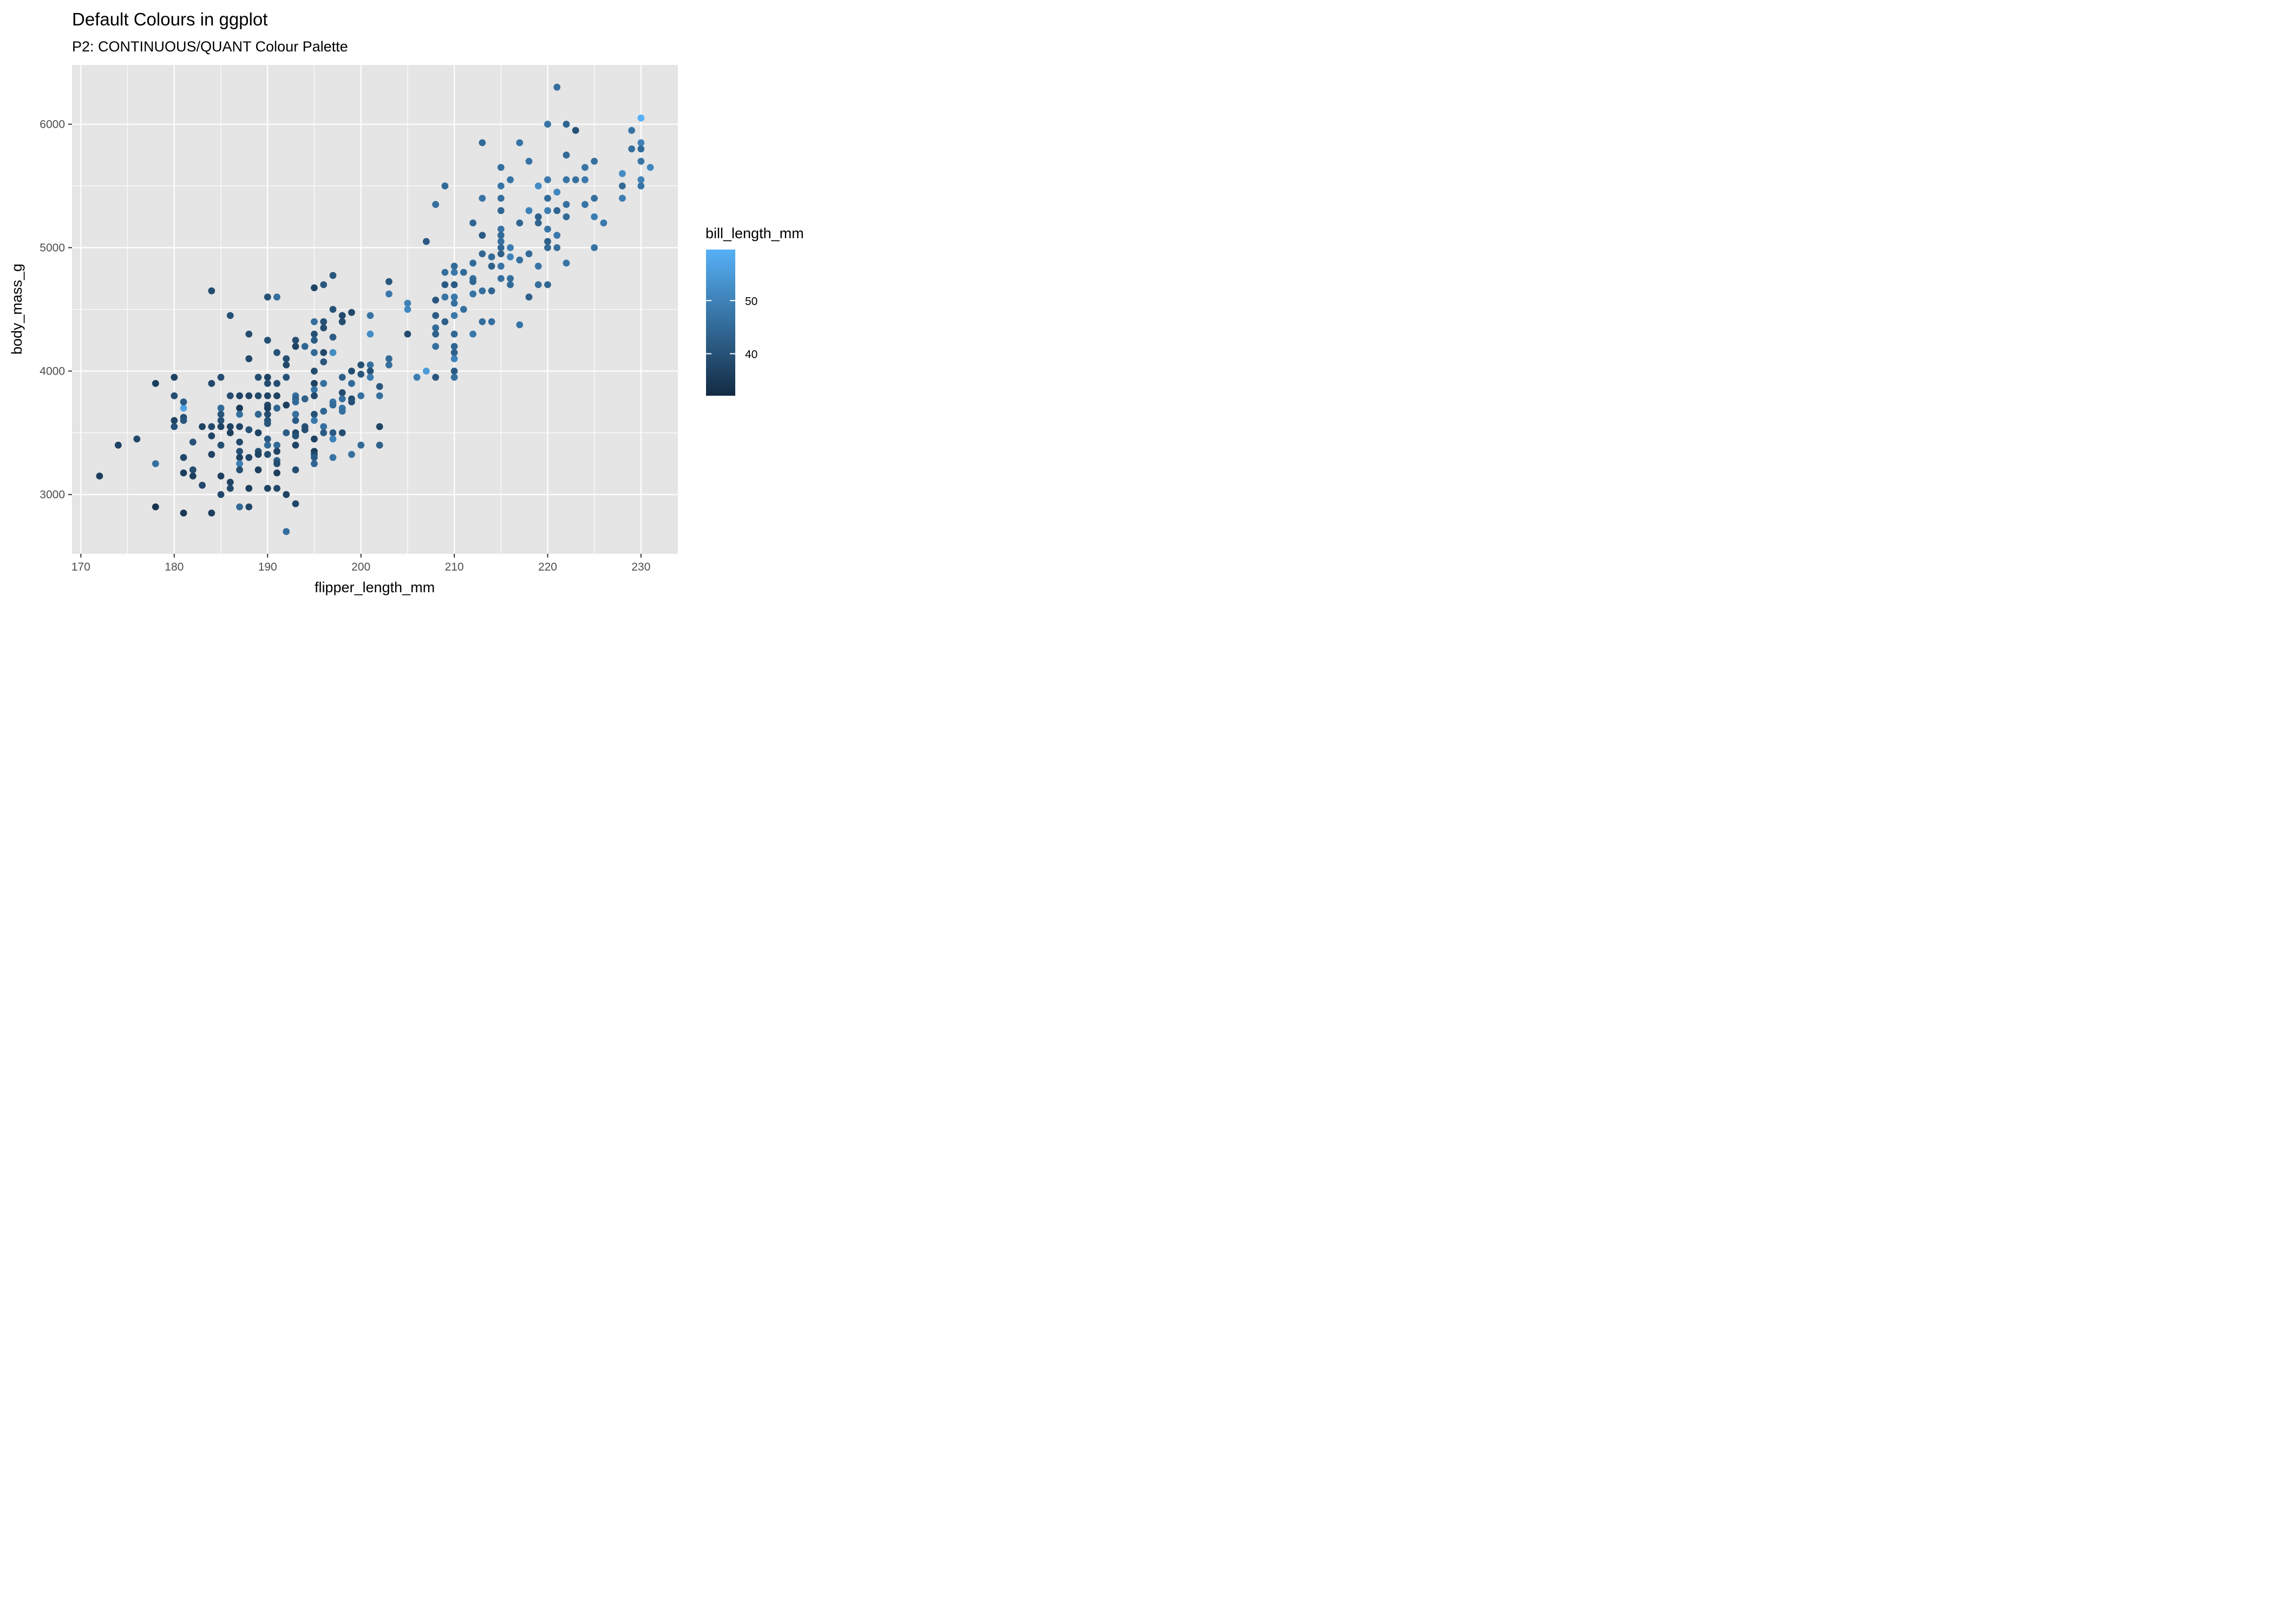  What do you see at coordinates (455, 567) in the screenshot?
I see `x-tick-label: 210` at bounding box center [455, 567].